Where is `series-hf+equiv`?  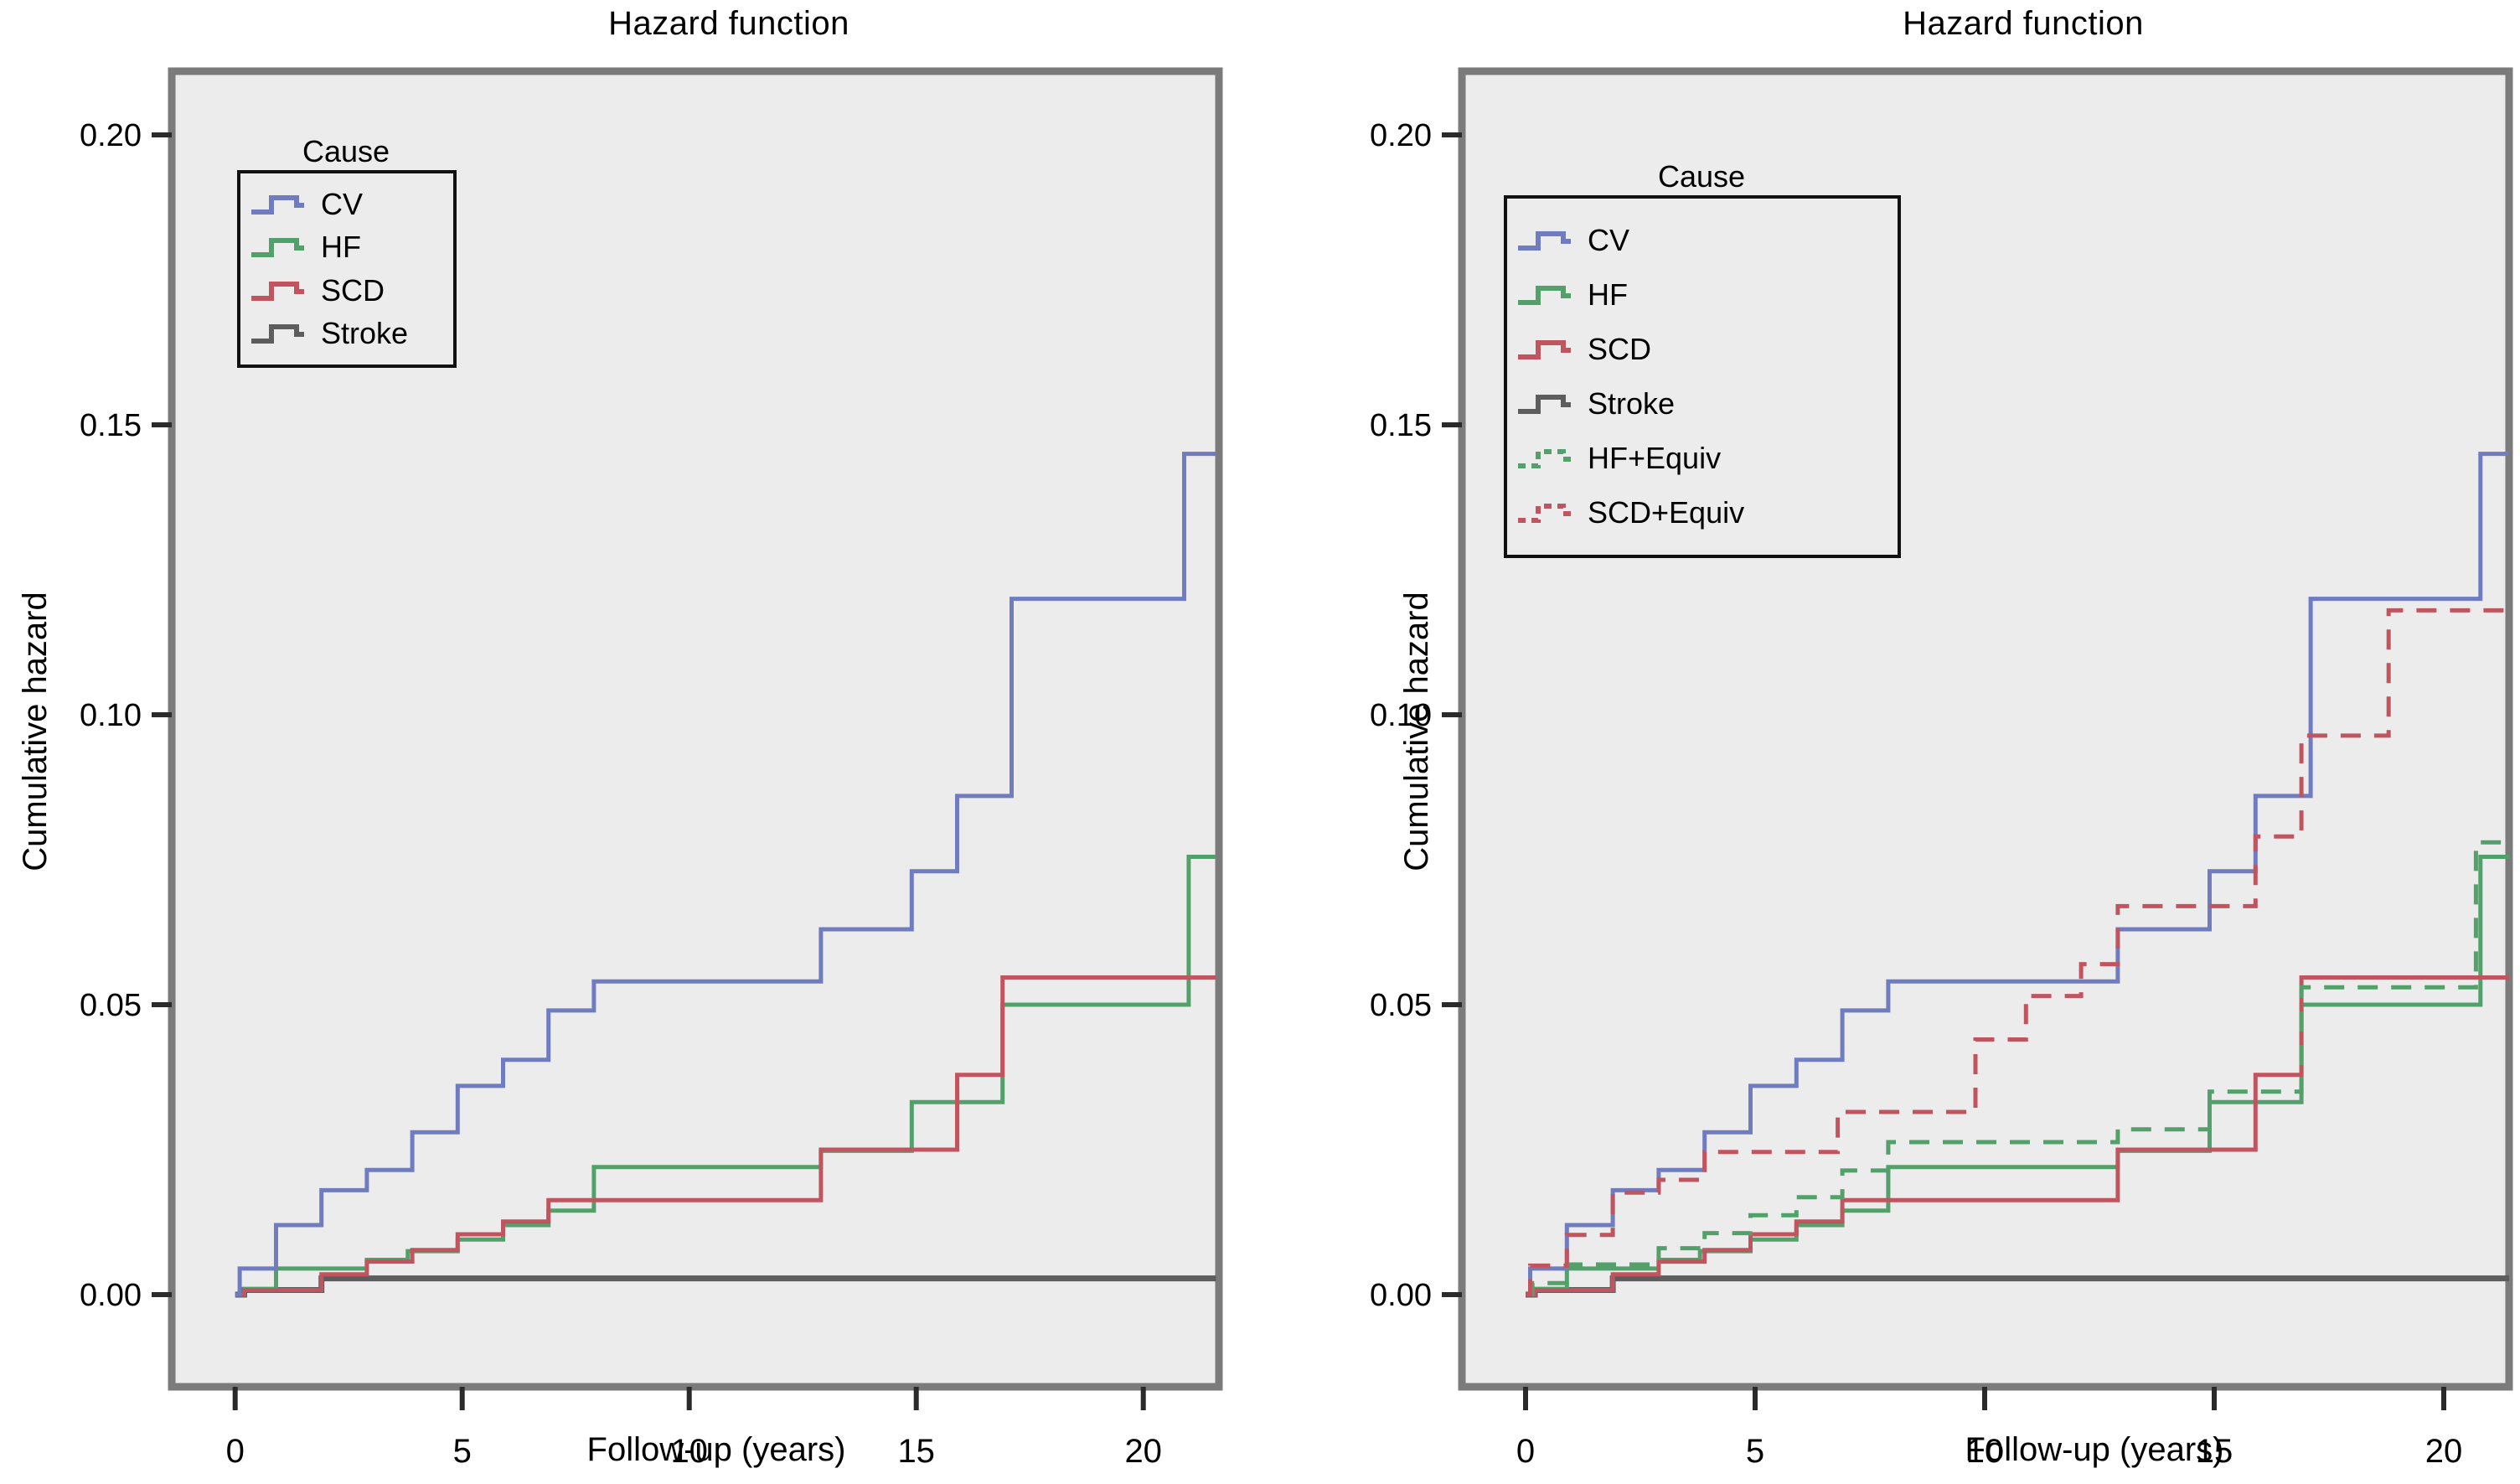
series-hf+equiv is located at coordinates (2017, 1069).